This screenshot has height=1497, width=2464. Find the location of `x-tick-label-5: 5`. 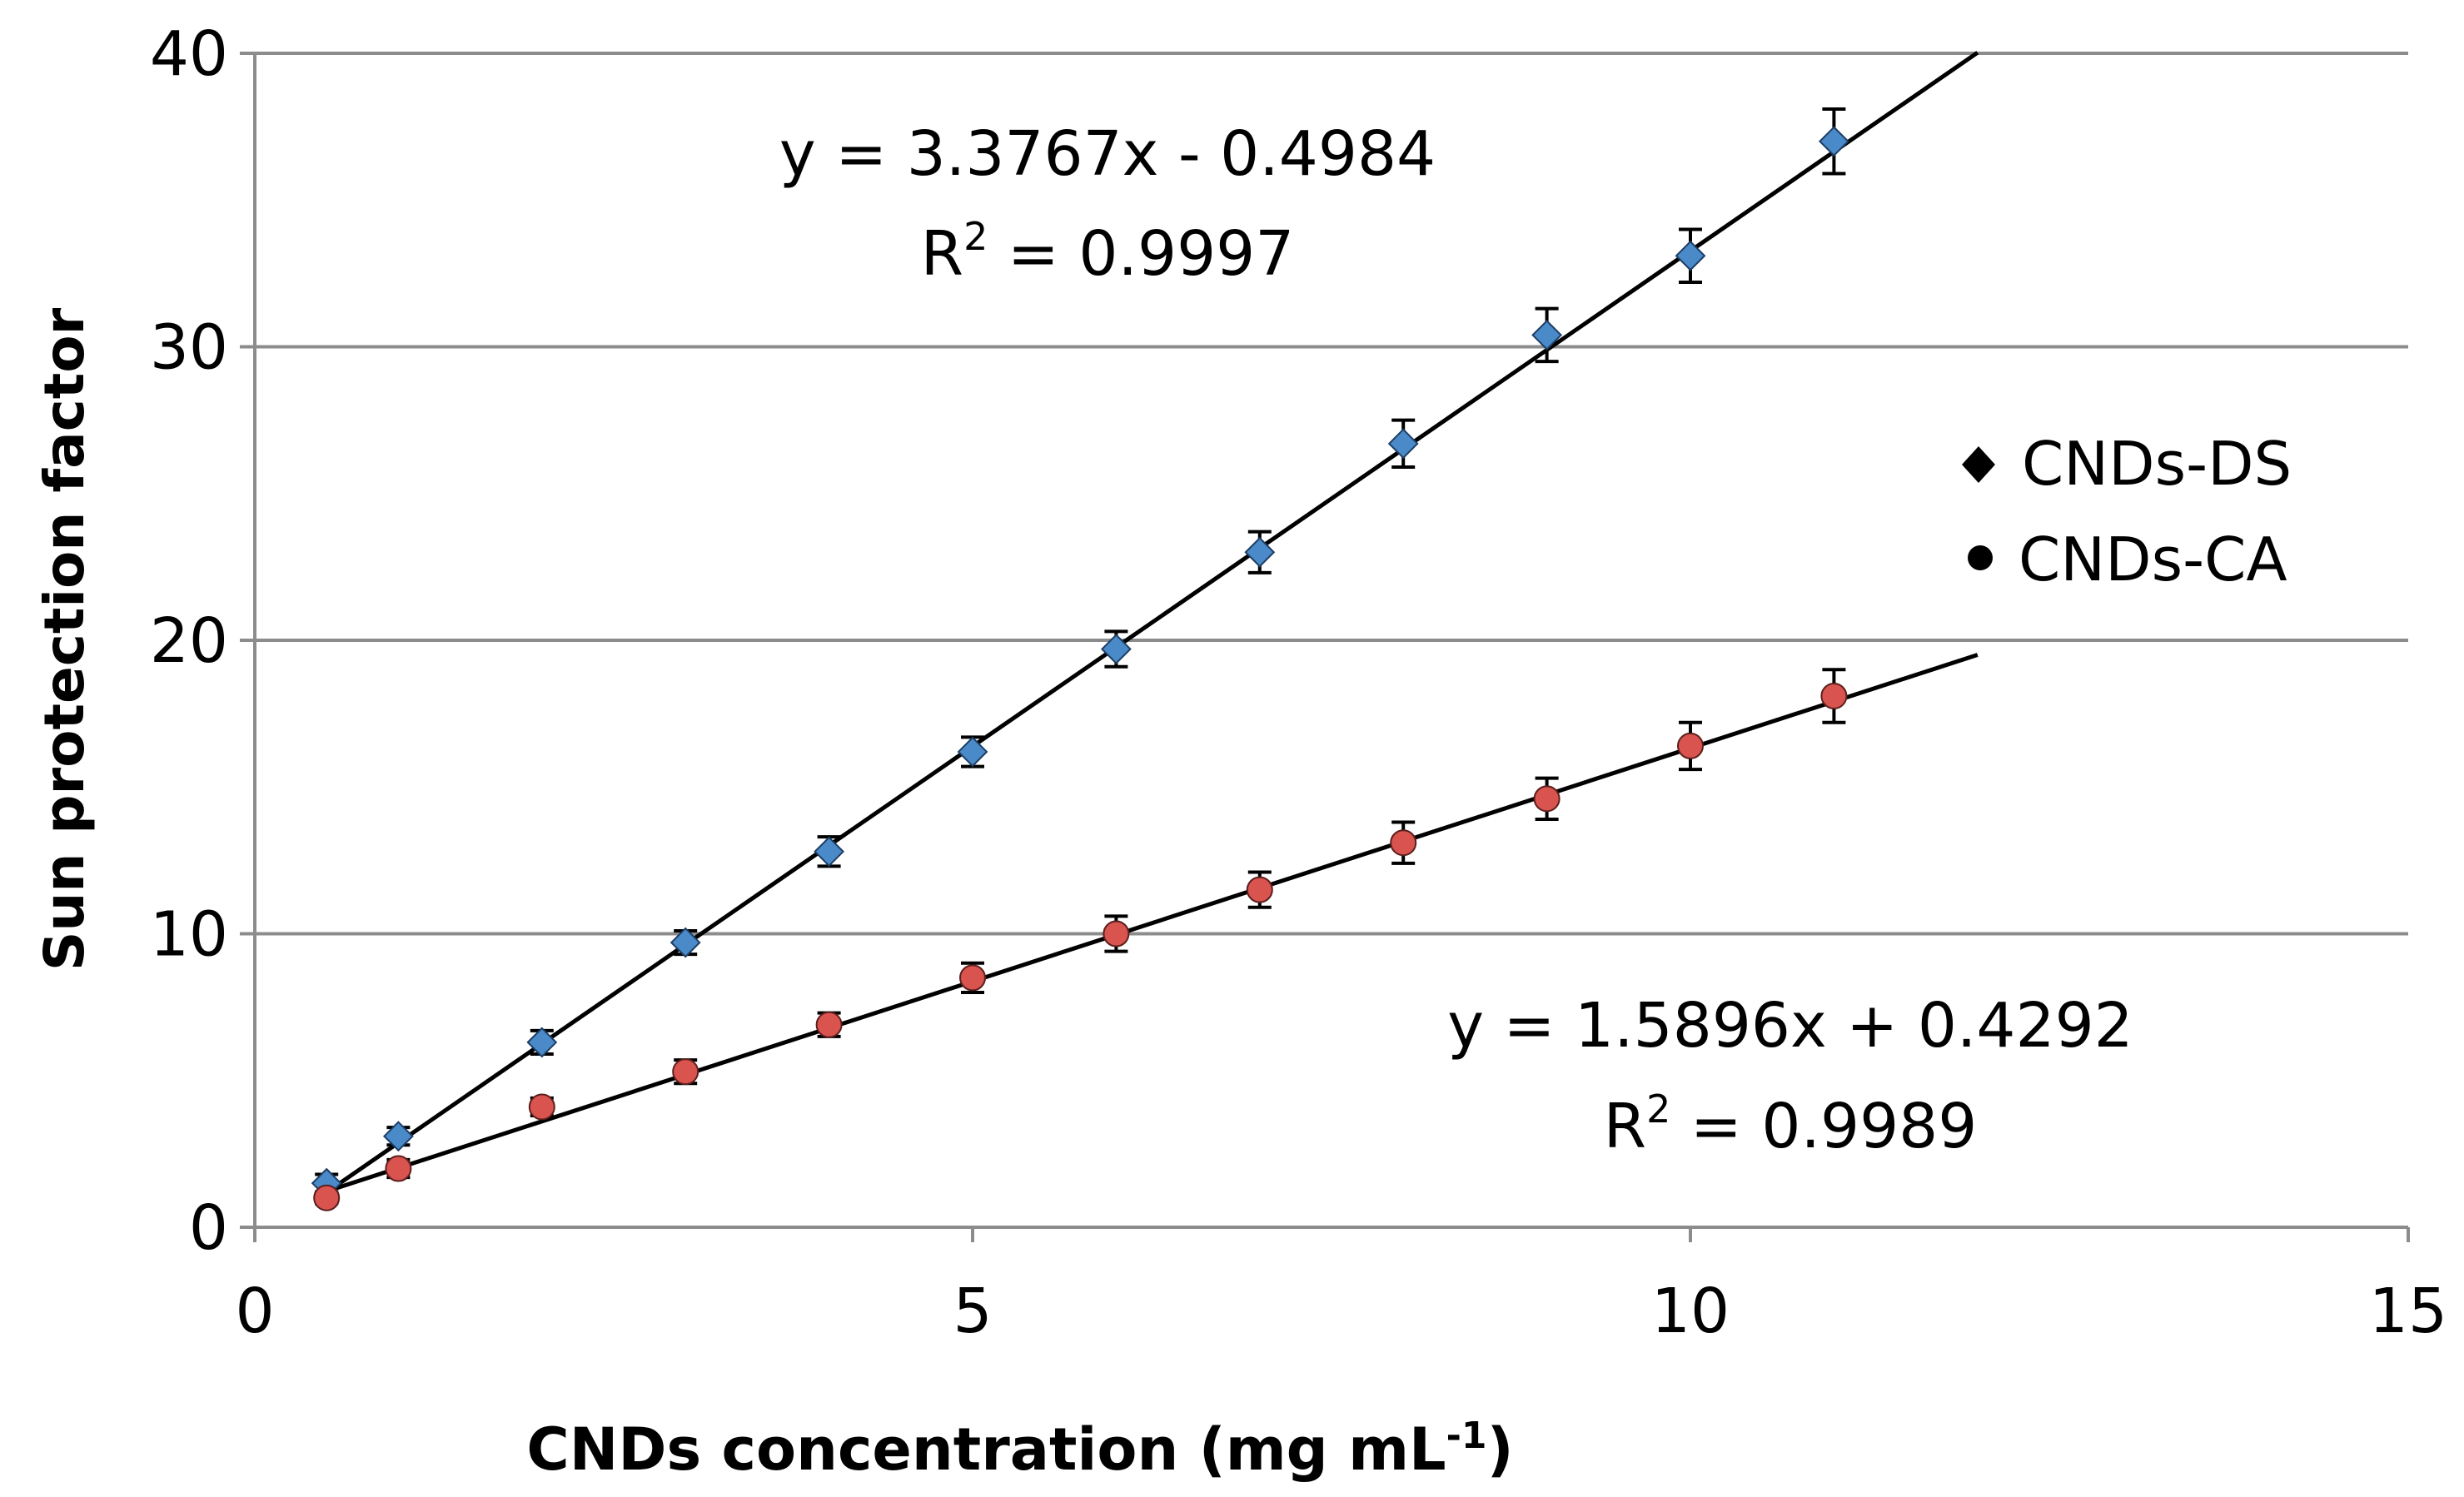

x-tick-label-5: 5 is located at coordinates (973, 1312).